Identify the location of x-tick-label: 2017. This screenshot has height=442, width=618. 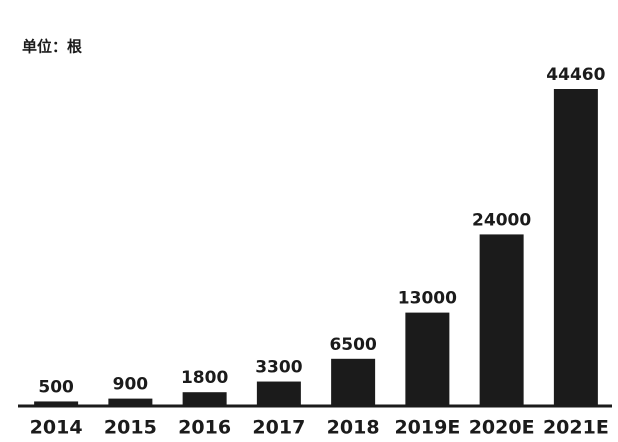
(278, 428).